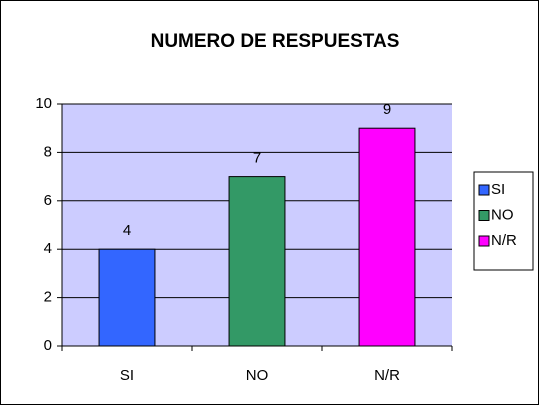 The height and width of the screenshot is (410, 539). I want to click on y-tick-label: 6, so click(48, 200).